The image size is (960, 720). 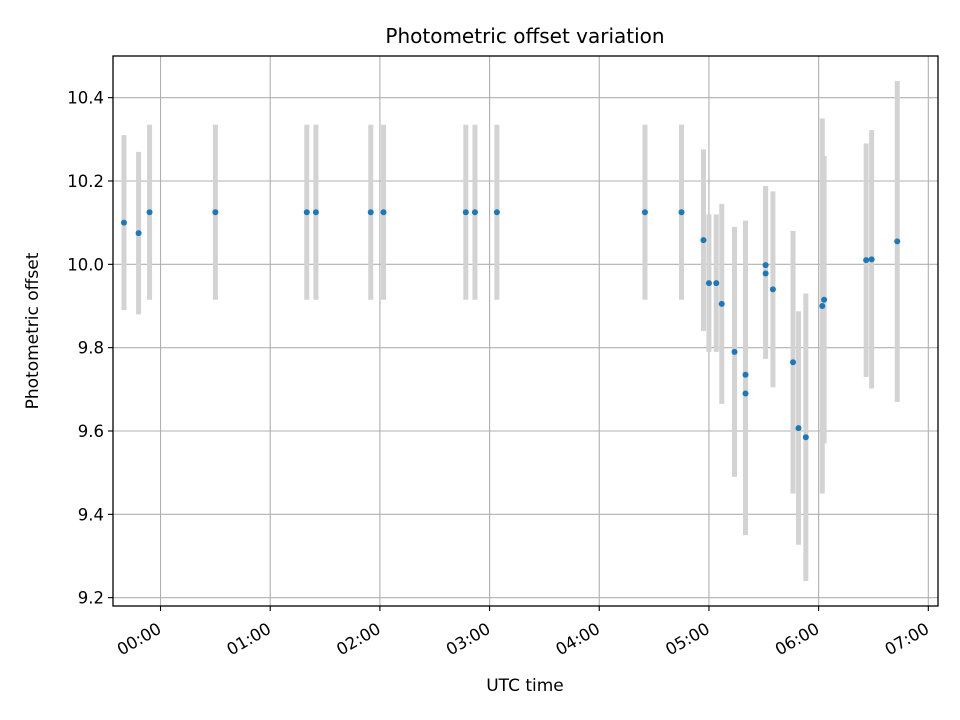 I want to click on chart-title: Photometric offset variation, so click(x=524, y=36).